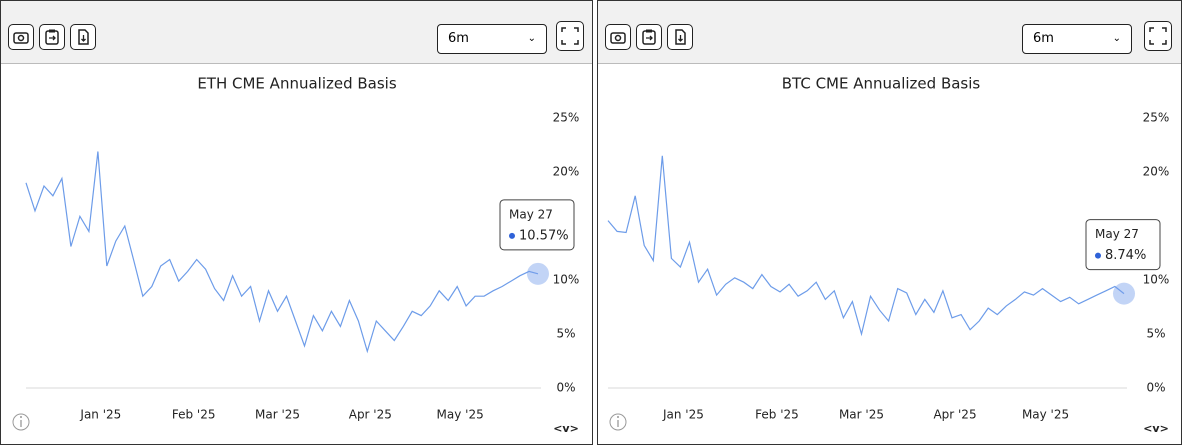 Image resolution: width=1182 pixels, height=447 pixels. What do you see at coordinates (544, 235) in the screenshot?
I see `tooltip-value: 10.57%` at bounding box center [544, 235].